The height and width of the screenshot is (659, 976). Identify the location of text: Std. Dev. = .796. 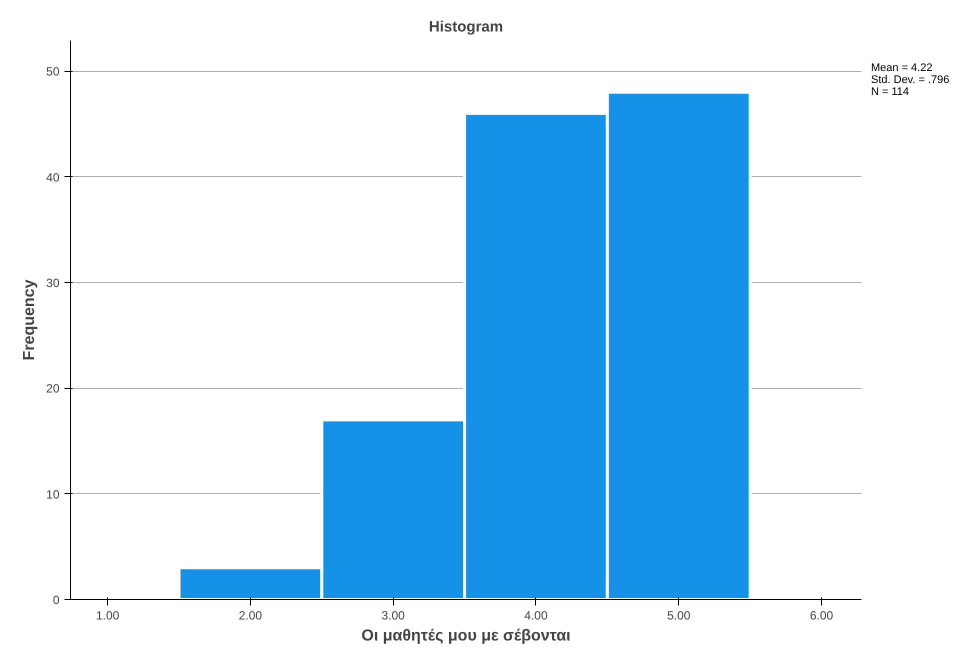
(910, 80).